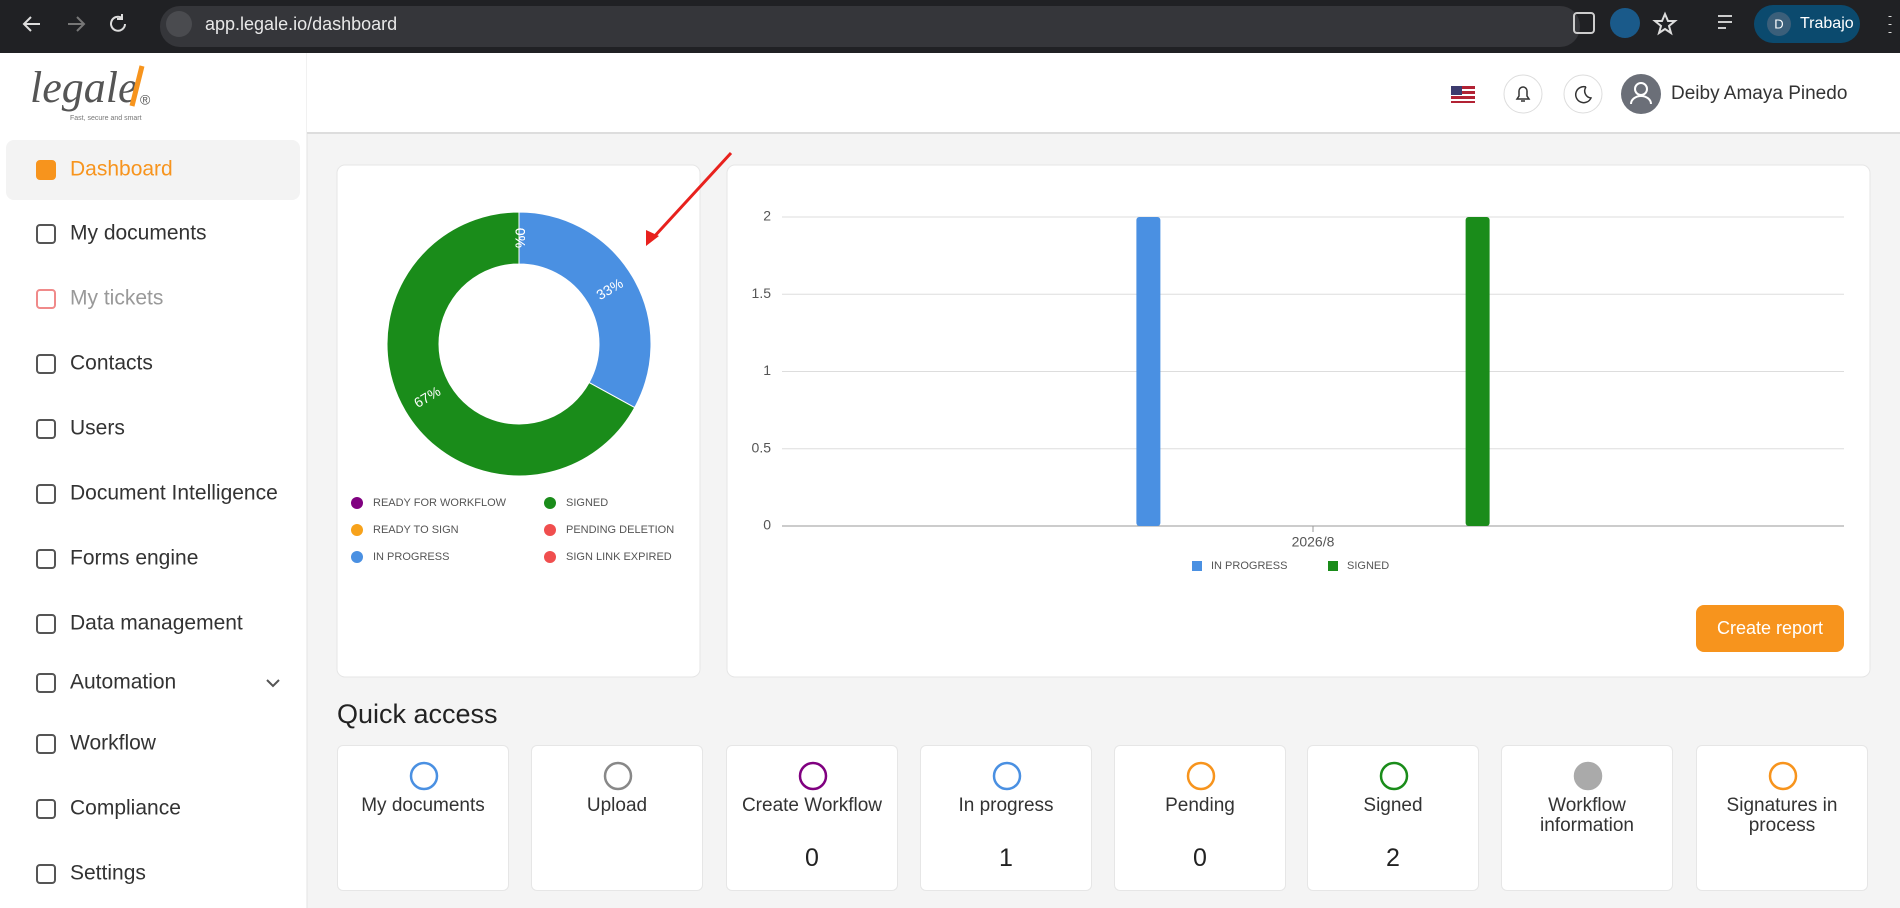  Describe the element at coordinates (870, 26) in the screenshot. I see `address-bar` at that location.